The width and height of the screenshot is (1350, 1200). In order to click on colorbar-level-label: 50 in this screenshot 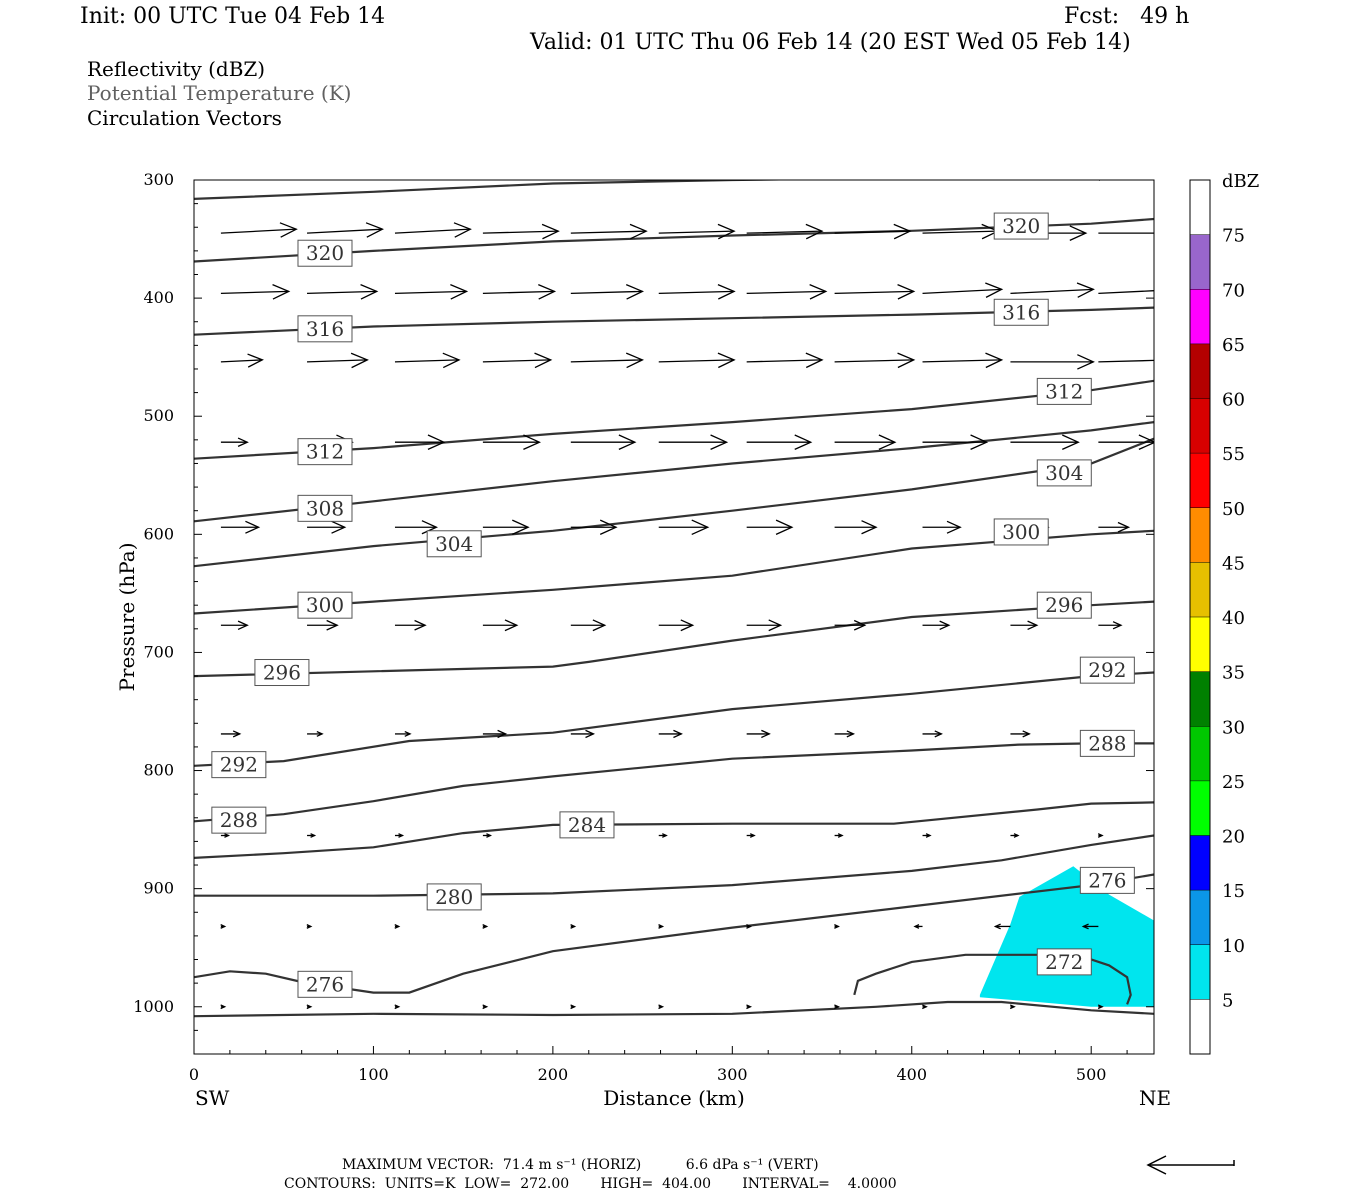, I will do `click(1233, 509)`.